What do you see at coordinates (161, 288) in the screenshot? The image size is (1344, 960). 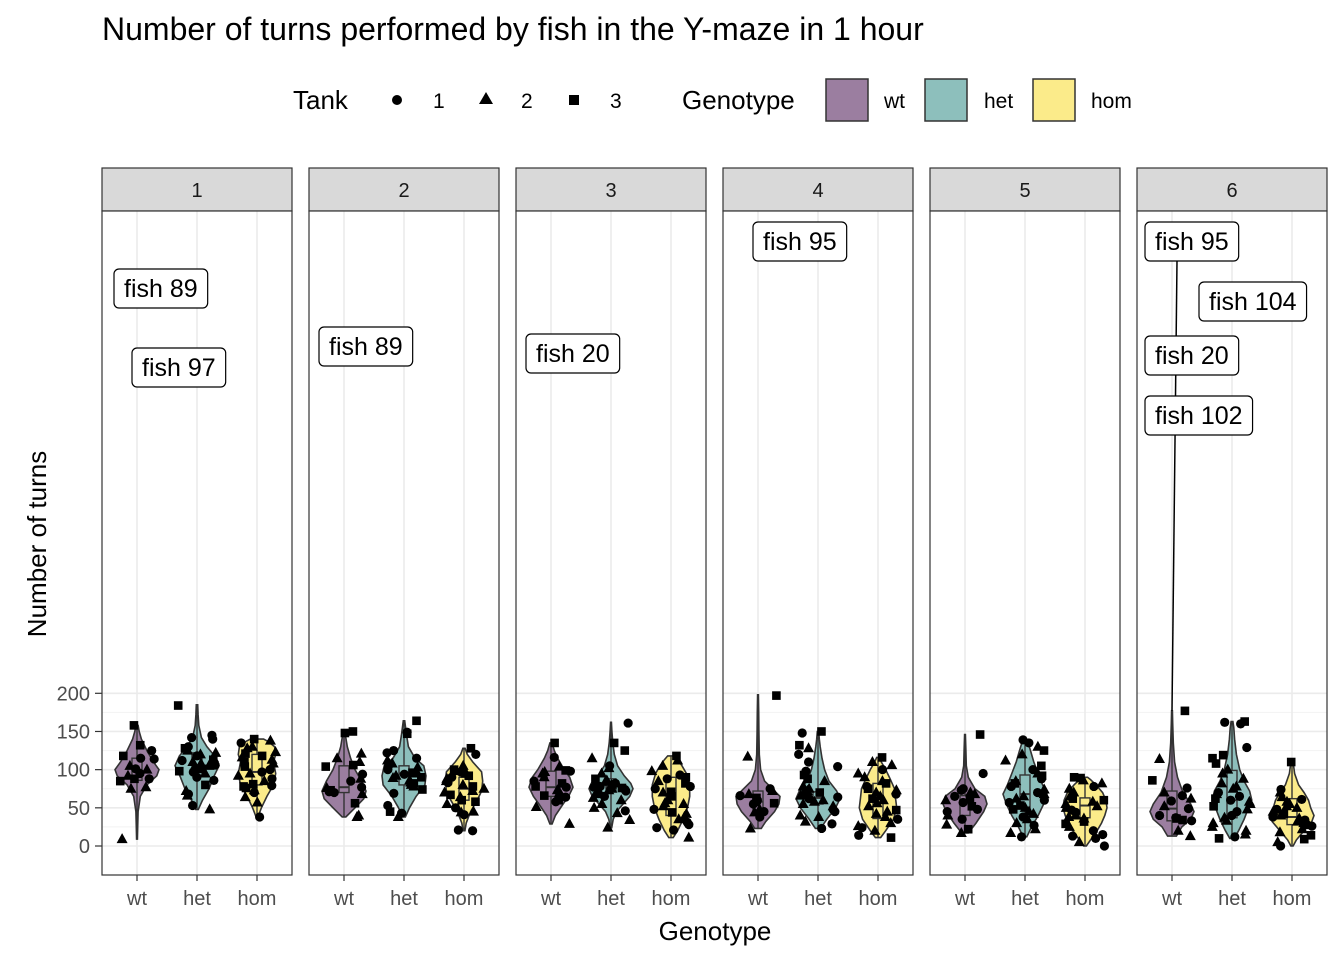 I see `fish-annotation: fish 89` at bounding box center [161, 288].